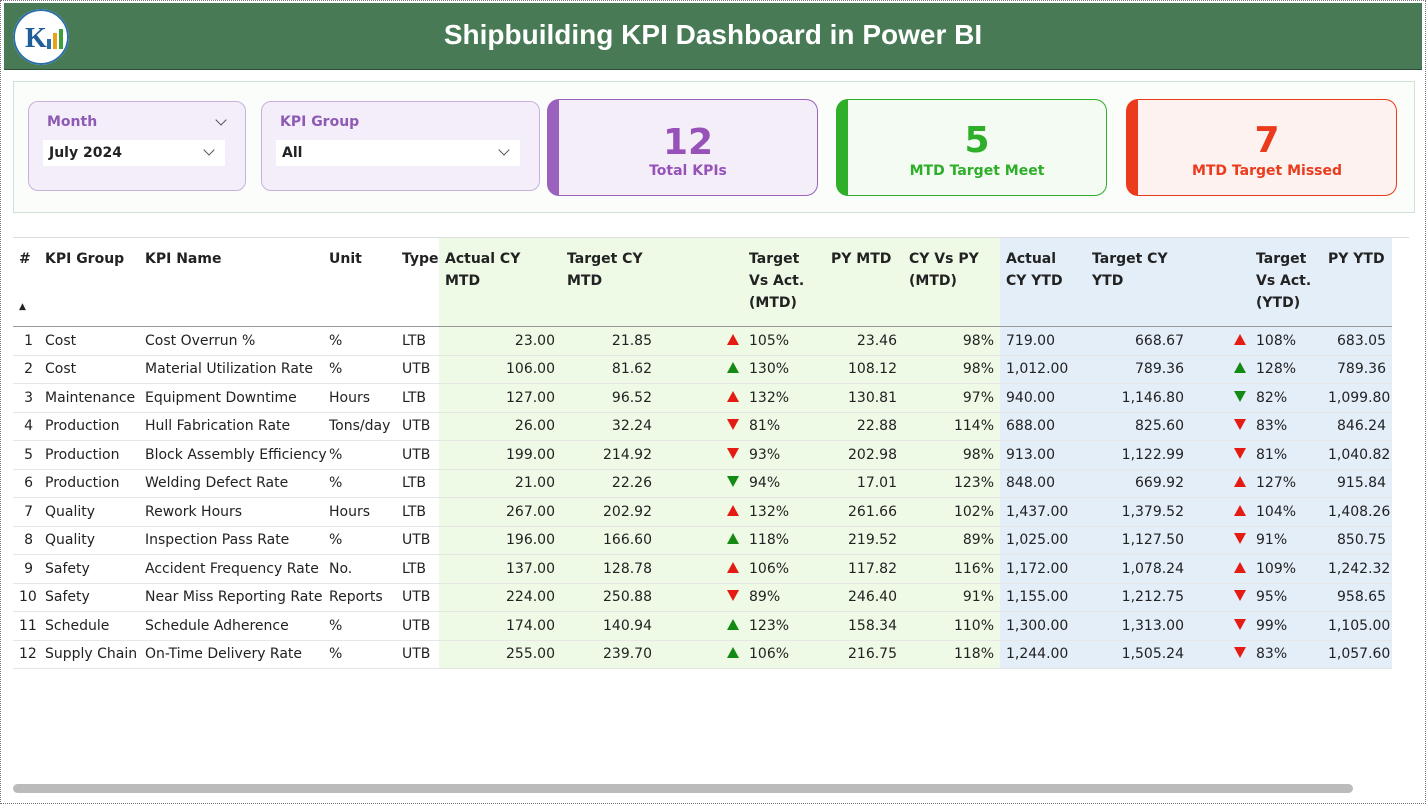 The width and height of the screenshot is (1426, 804). I want to click on table-cell: 158.34, so click(864, 626).